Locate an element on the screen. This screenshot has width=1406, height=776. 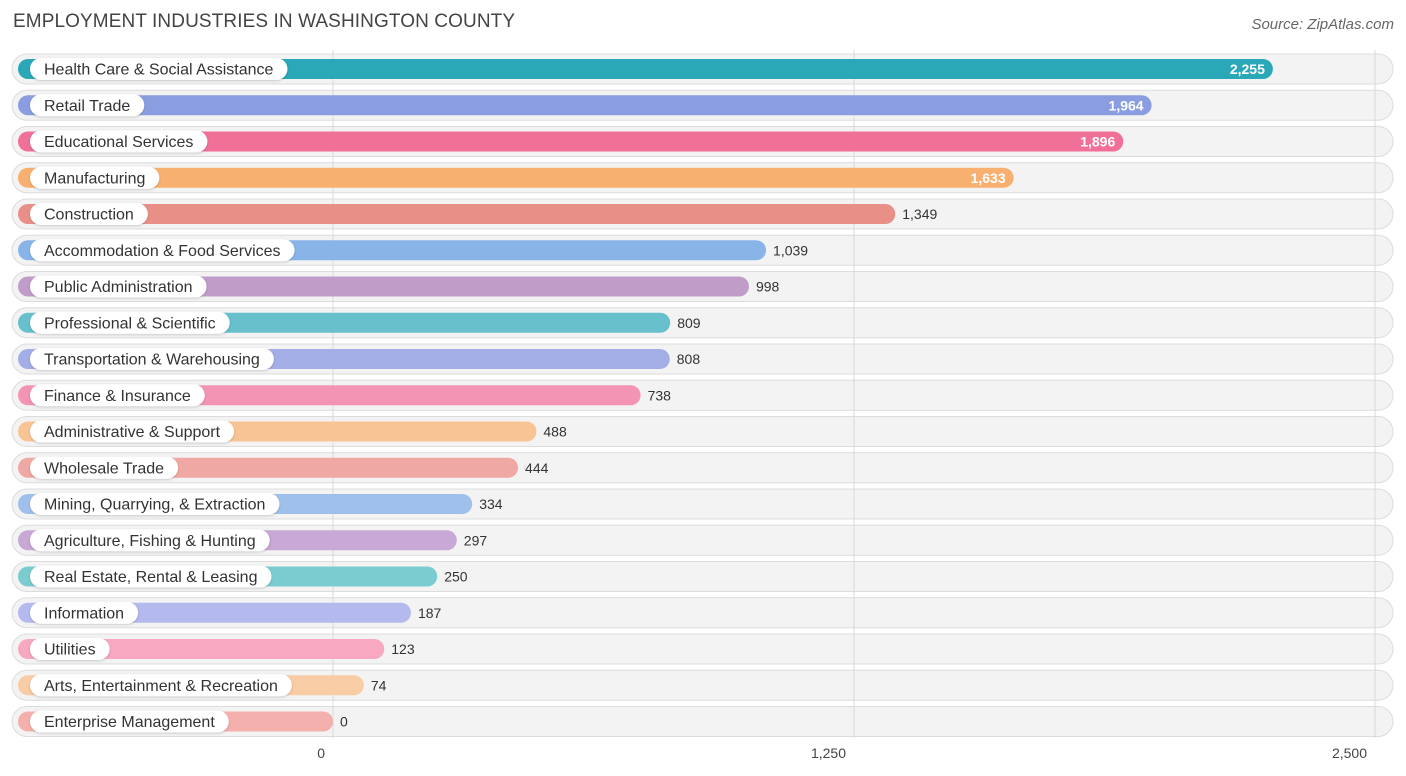
category-label: Professional & Scientific is located at coordinates (130, 323).